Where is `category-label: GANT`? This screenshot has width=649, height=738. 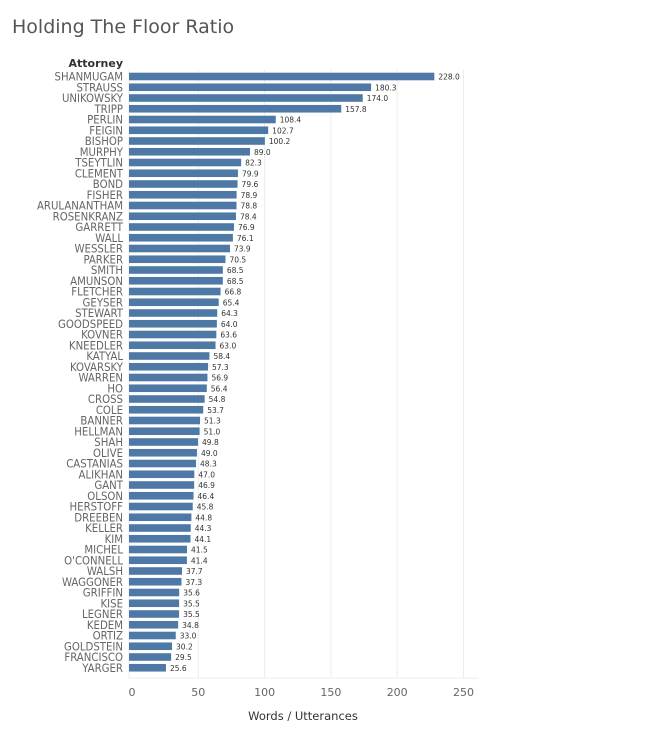
category-label: GANT is located at coordinates (108, 485).